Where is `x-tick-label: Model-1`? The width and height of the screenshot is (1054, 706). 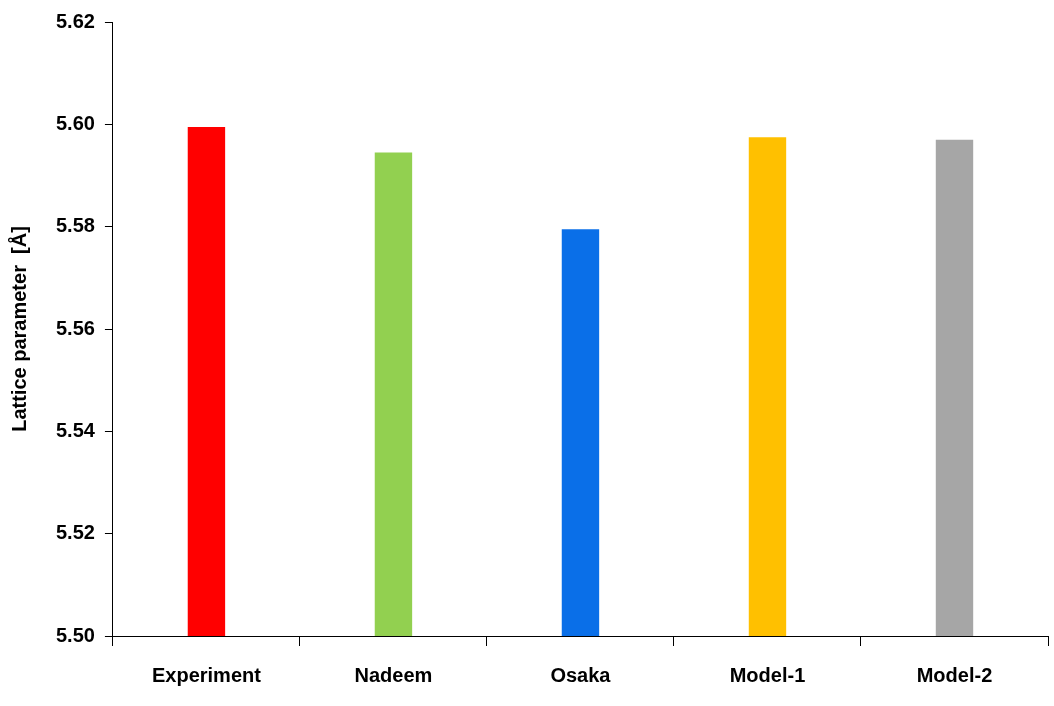
x-tick-label: Model-1 is located at coordinates (767, 674).